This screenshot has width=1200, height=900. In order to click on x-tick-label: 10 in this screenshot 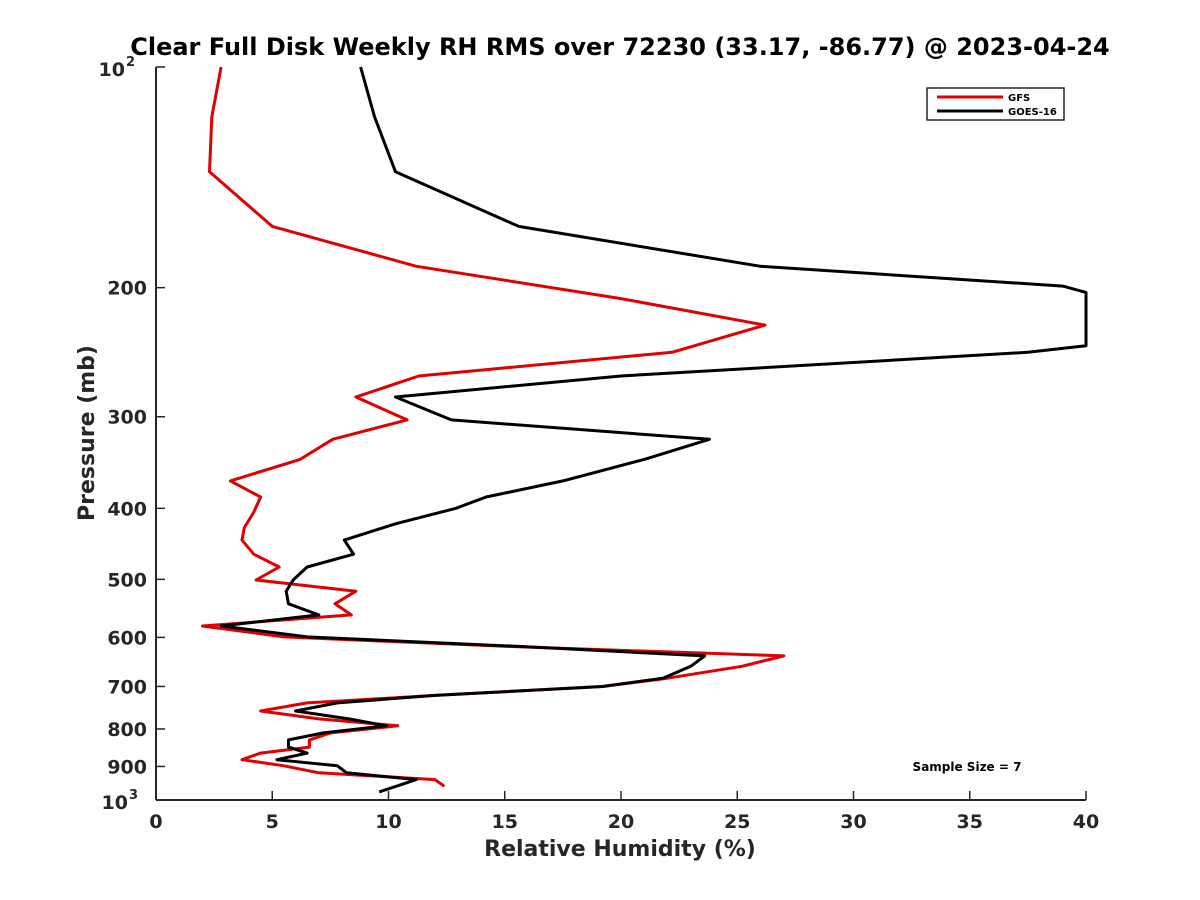, I will do `click(388, 822)`.